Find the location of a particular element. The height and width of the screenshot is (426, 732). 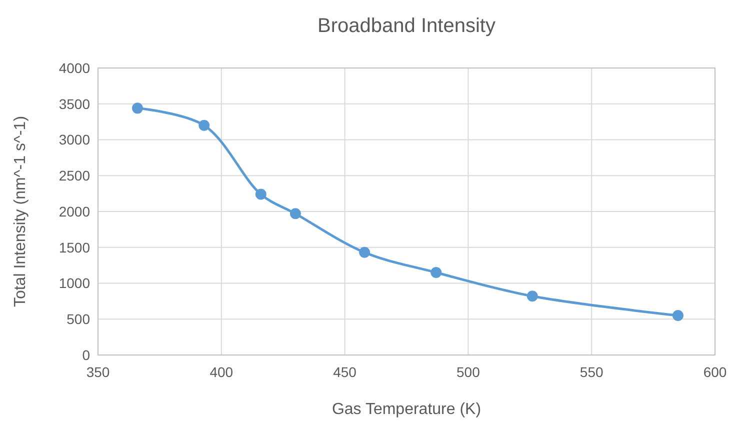

y-tick-label: 1500 is located at coordinates (74, 247).